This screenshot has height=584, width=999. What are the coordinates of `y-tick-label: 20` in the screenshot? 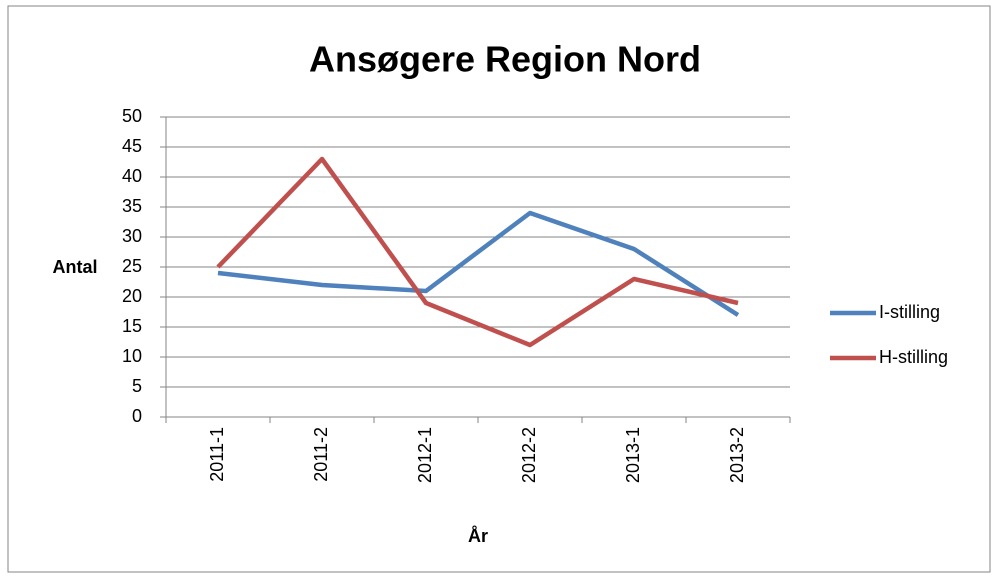 It's located at (132, 296).